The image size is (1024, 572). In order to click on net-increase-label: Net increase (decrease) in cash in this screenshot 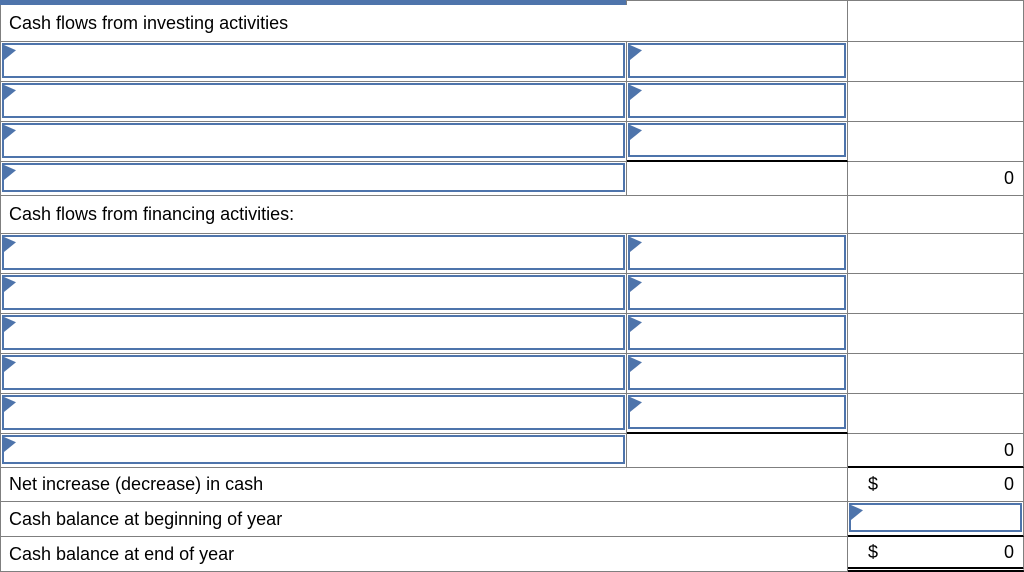, I will do `click(136, 484)`.